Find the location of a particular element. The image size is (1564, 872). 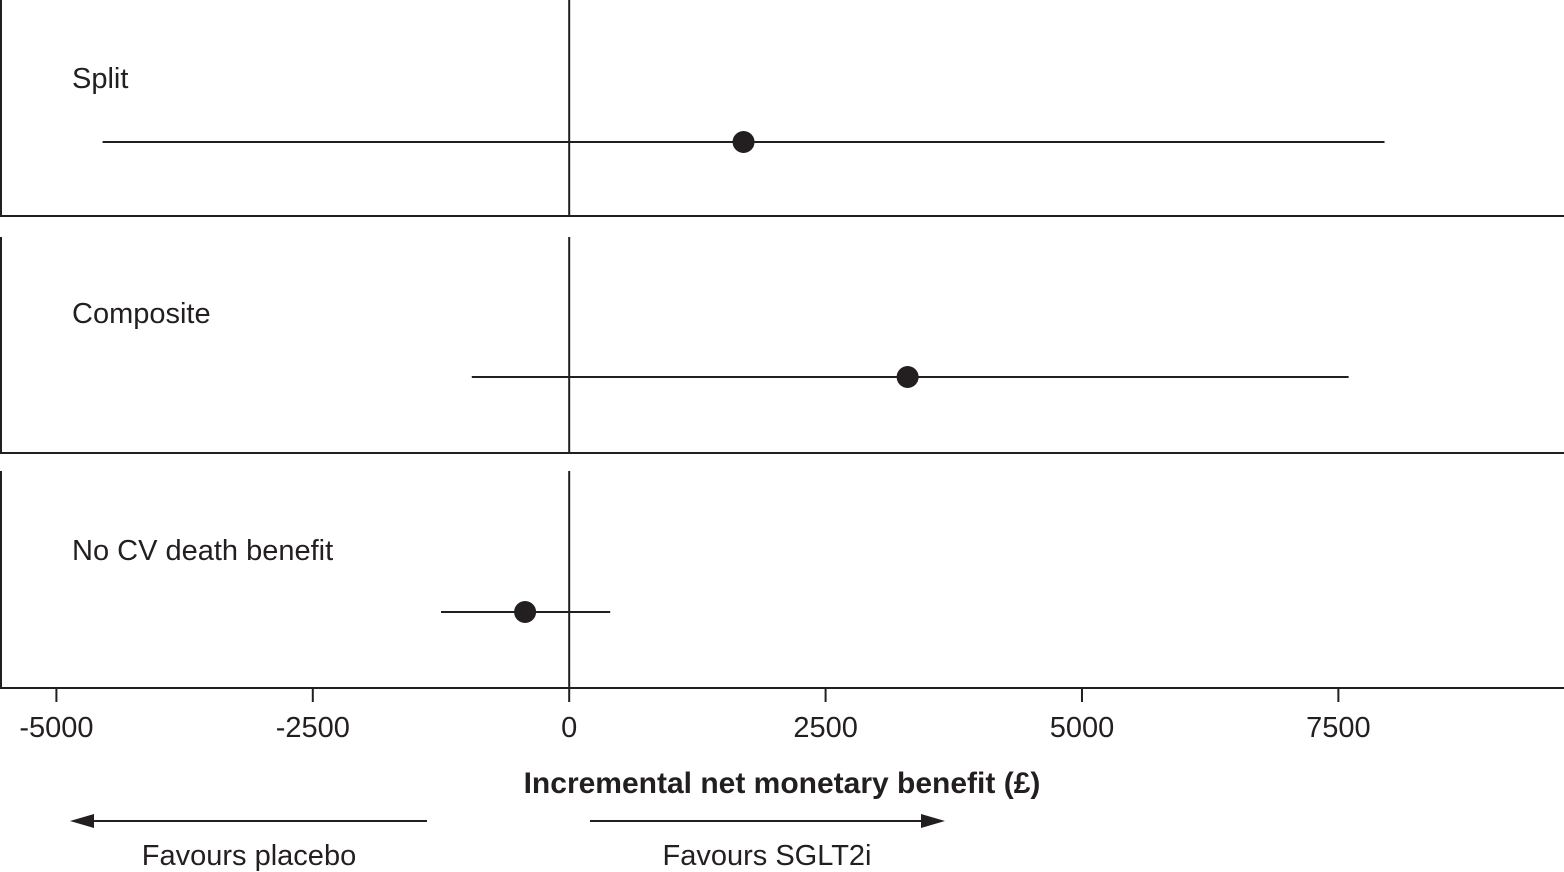

x-tick-label: 5000 is located at coordinates (1082, 728).